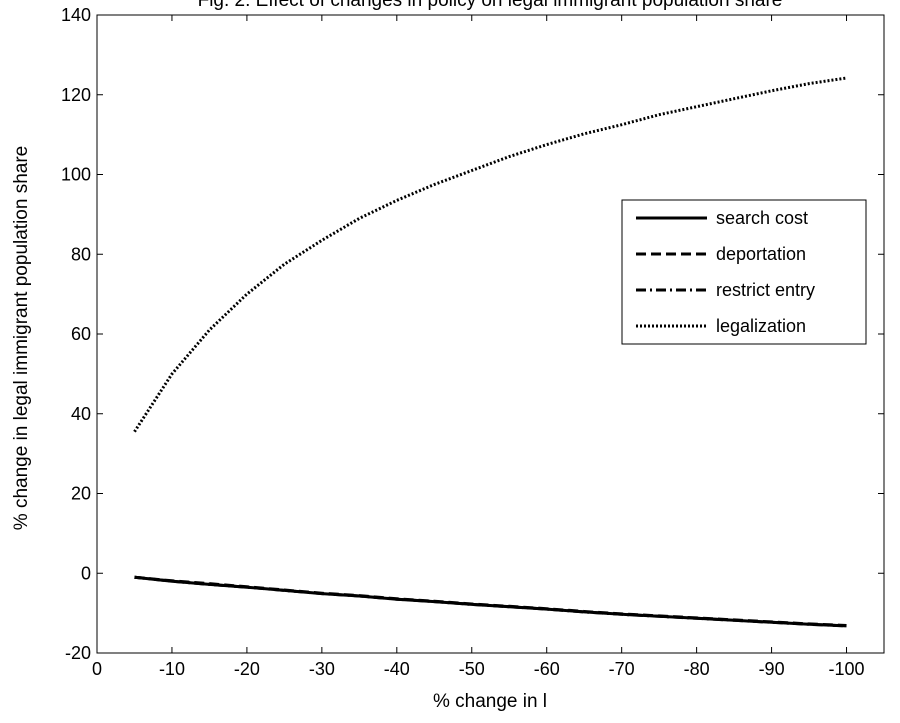 This screenshot has height=723, width=900. What do you see at coordinates (86, 573) in the screenshot?
I see `y-tick-label: 0` at bounding box center [86, 573].